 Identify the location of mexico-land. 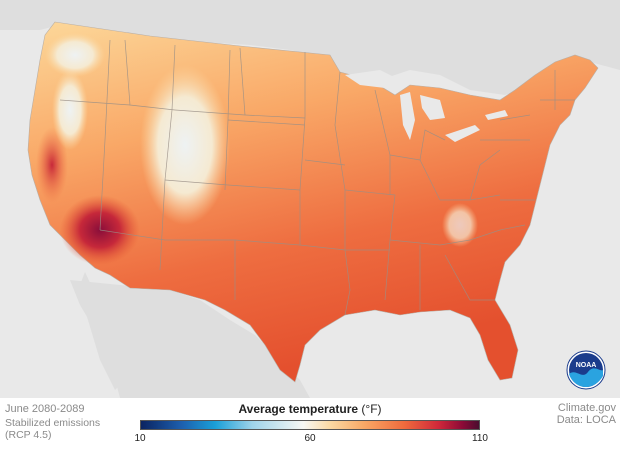
(190, 339).